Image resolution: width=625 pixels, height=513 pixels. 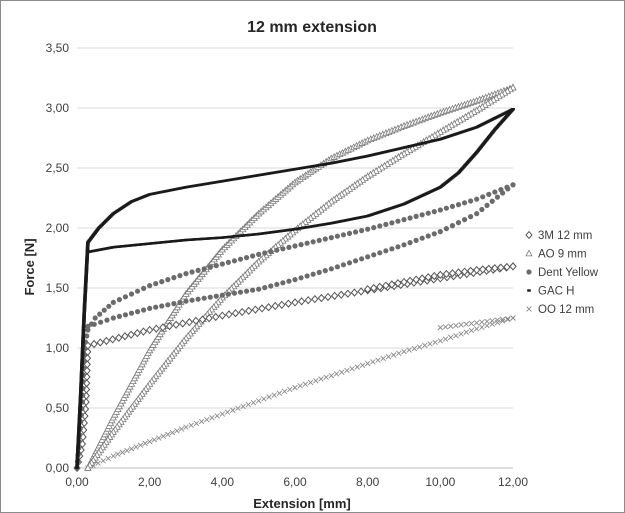 What do you see at coordinates (150, 482) in the screenshot?
I see `x-tick-label: 2,00` at bounding box center [150, 482].